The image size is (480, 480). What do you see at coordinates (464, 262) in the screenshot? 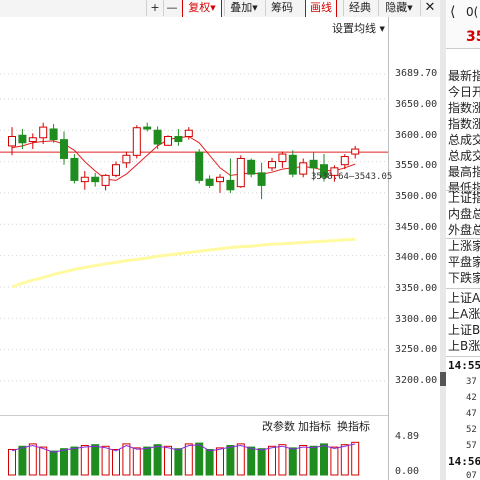
I see `quote-row: 平盘家` at bounding box center [464, 262].